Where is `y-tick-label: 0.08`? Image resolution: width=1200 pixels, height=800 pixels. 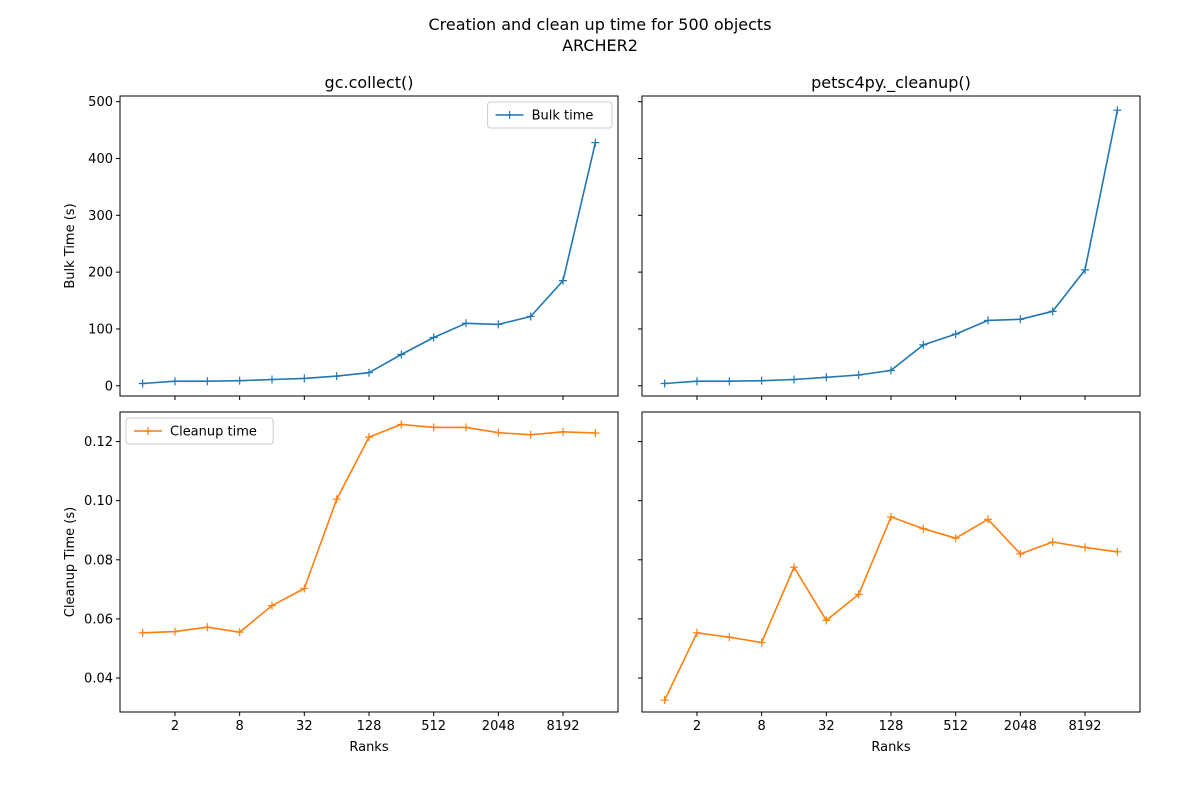 y-tick-label: 0.08 is located at coordinates (98, 560).